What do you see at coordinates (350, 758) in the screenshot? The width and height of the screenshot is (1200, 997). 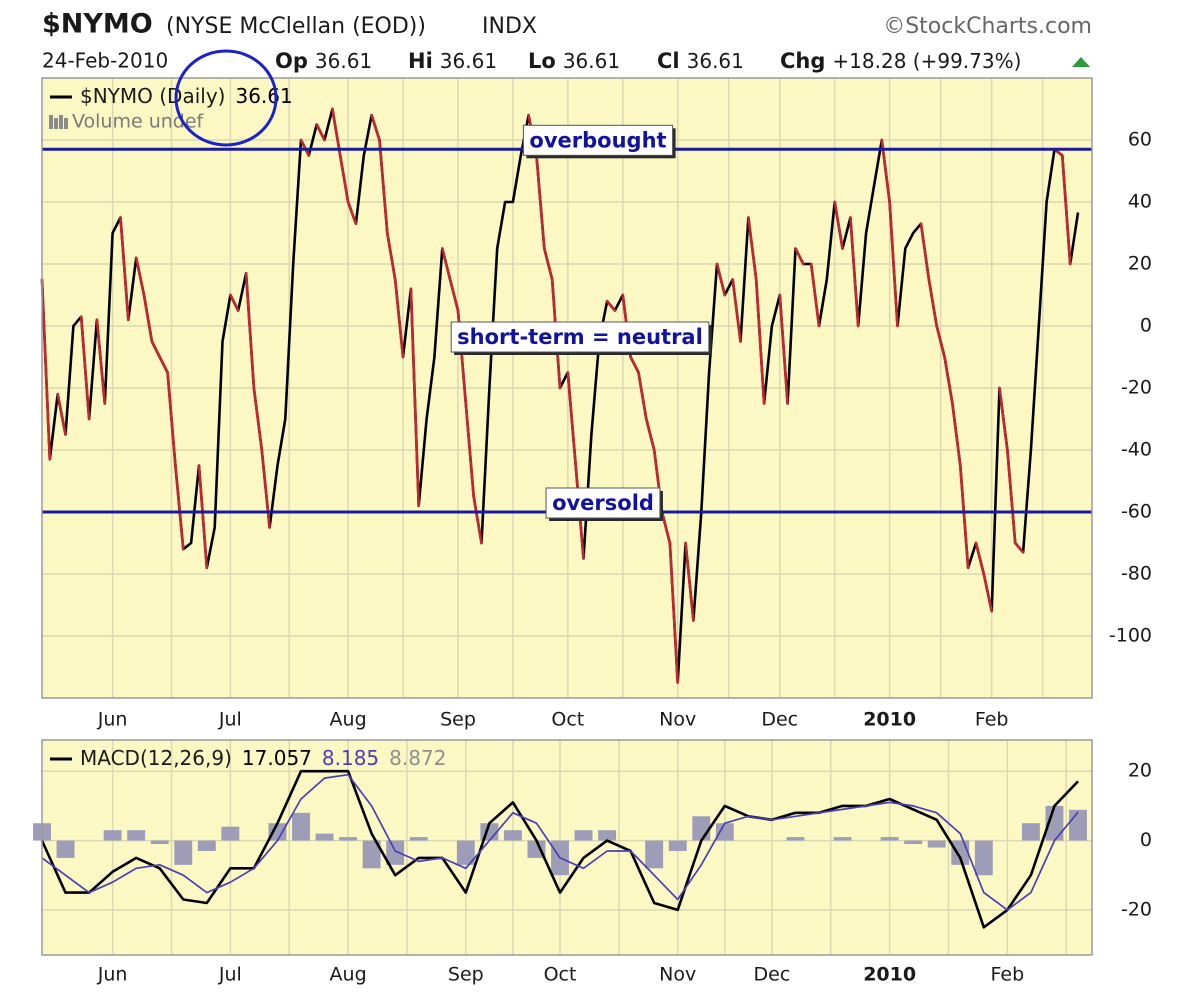 I see `legend-value: 8.185` at bounding box center [350, 758].